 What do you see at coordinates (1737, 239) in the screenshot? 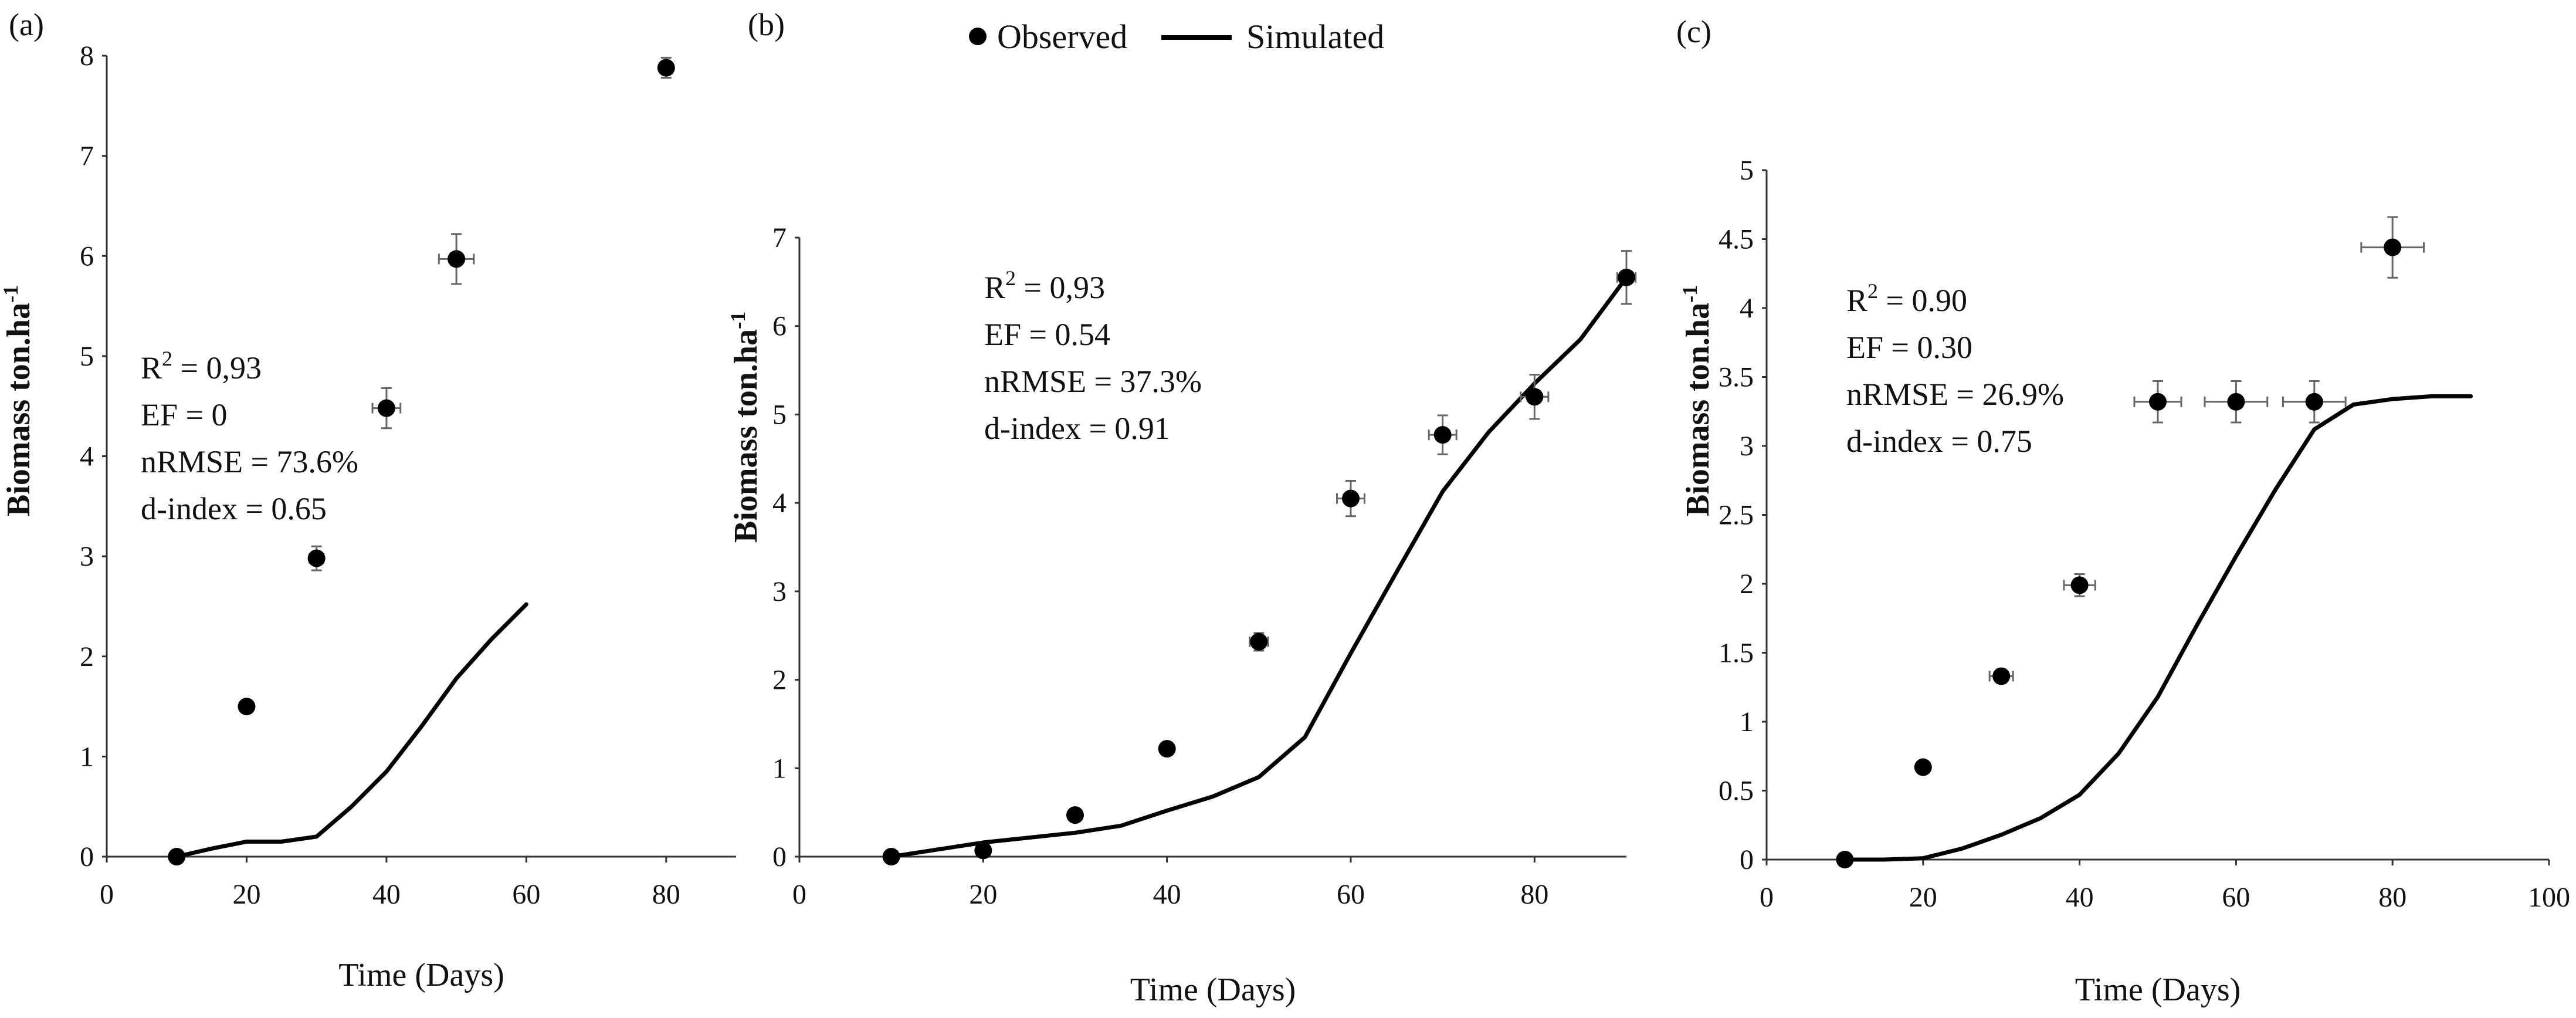
I see `y-tick-label: 4.5` at bounding box center [1737, 239].